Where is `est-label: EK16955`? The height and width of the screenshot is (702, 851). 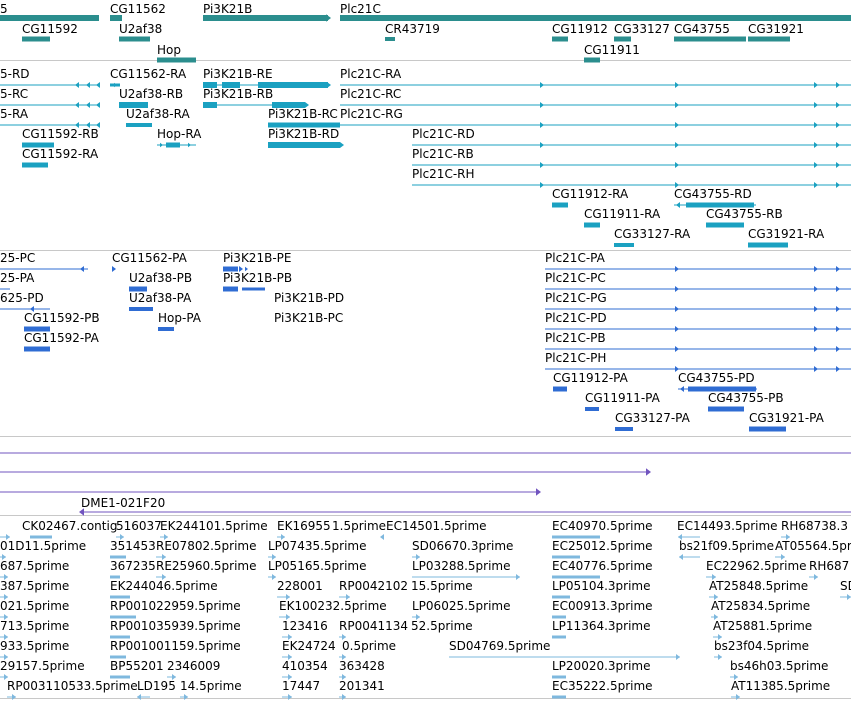 est-label: EK16955 is located at coordinates (304, 526).